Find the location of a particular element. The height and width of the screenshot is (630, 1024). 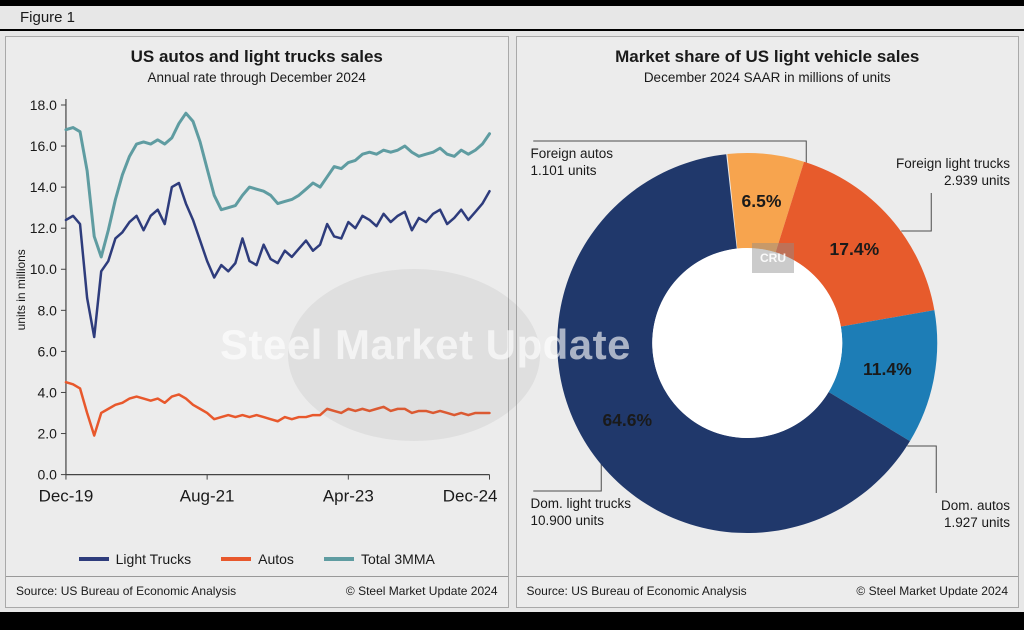

legend-label-autos: Autos is located at coordinates (276, 559).